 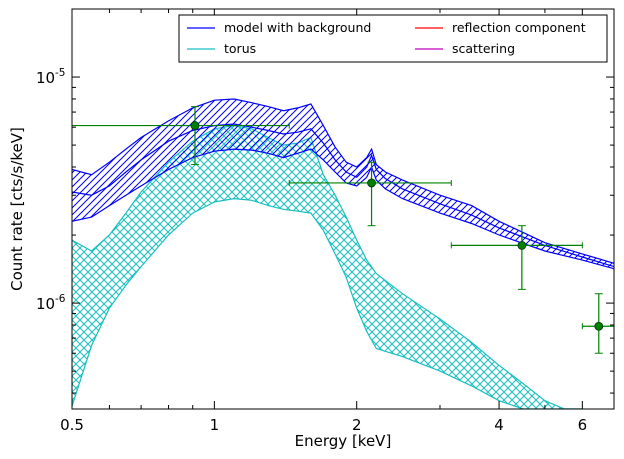 I want to click on x-tick-label: 1, so click(x=215, y=425).